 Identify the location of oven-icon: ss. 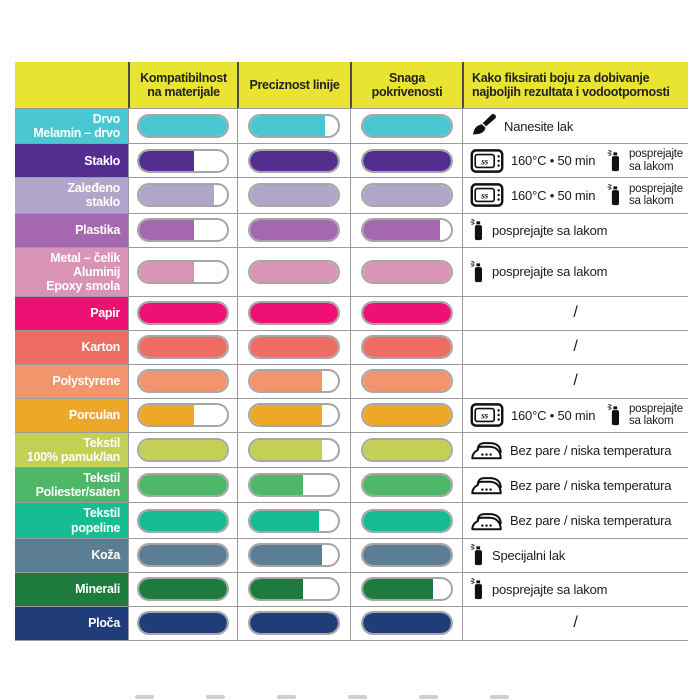
(487, 415).